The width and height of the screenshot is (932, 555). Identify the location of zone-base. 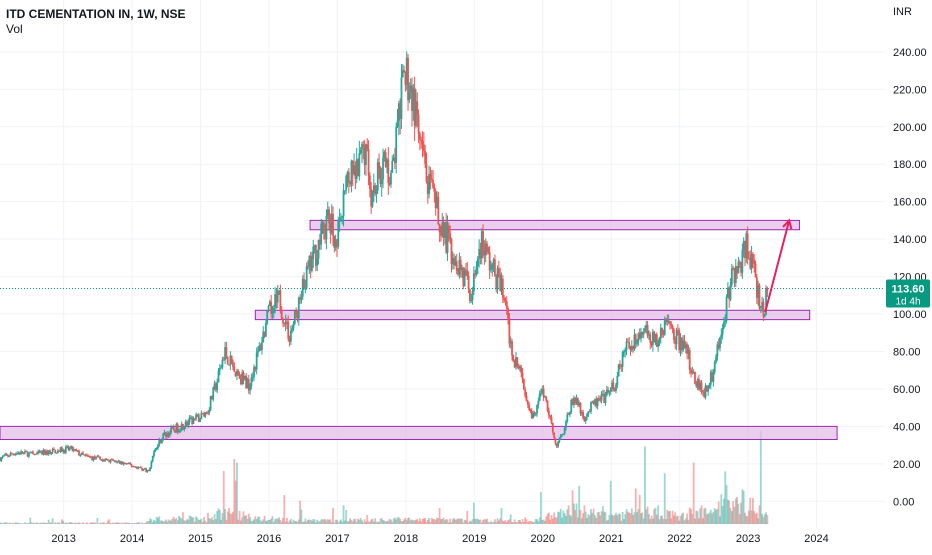
(418, 432).